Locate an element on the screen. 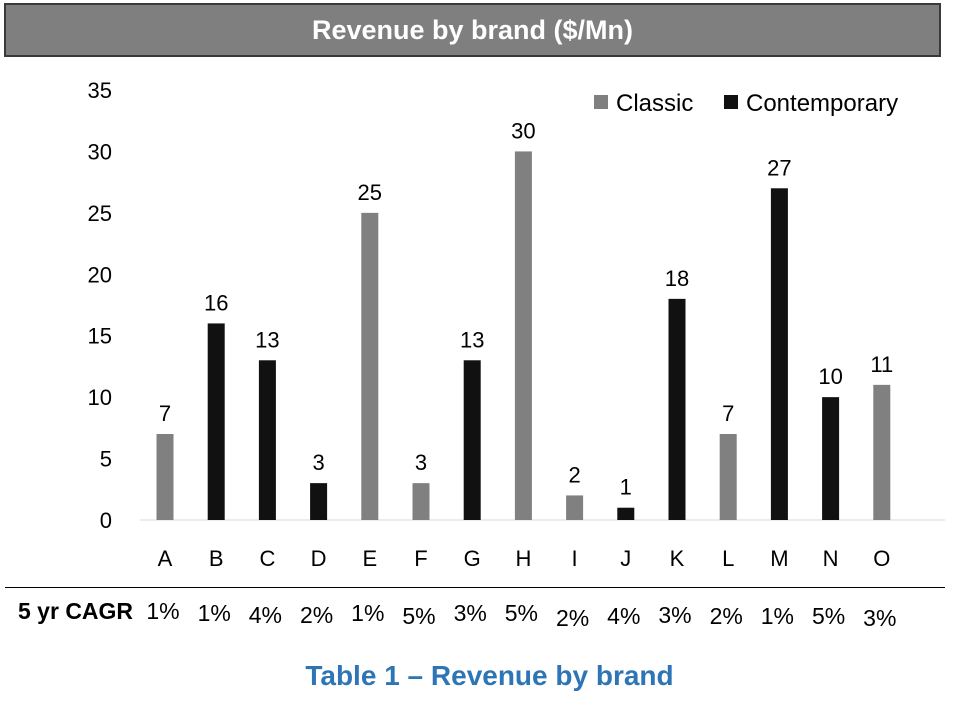 The image size is (979, 719). bar-value-label: 2 is located at coordinates (574, 474).